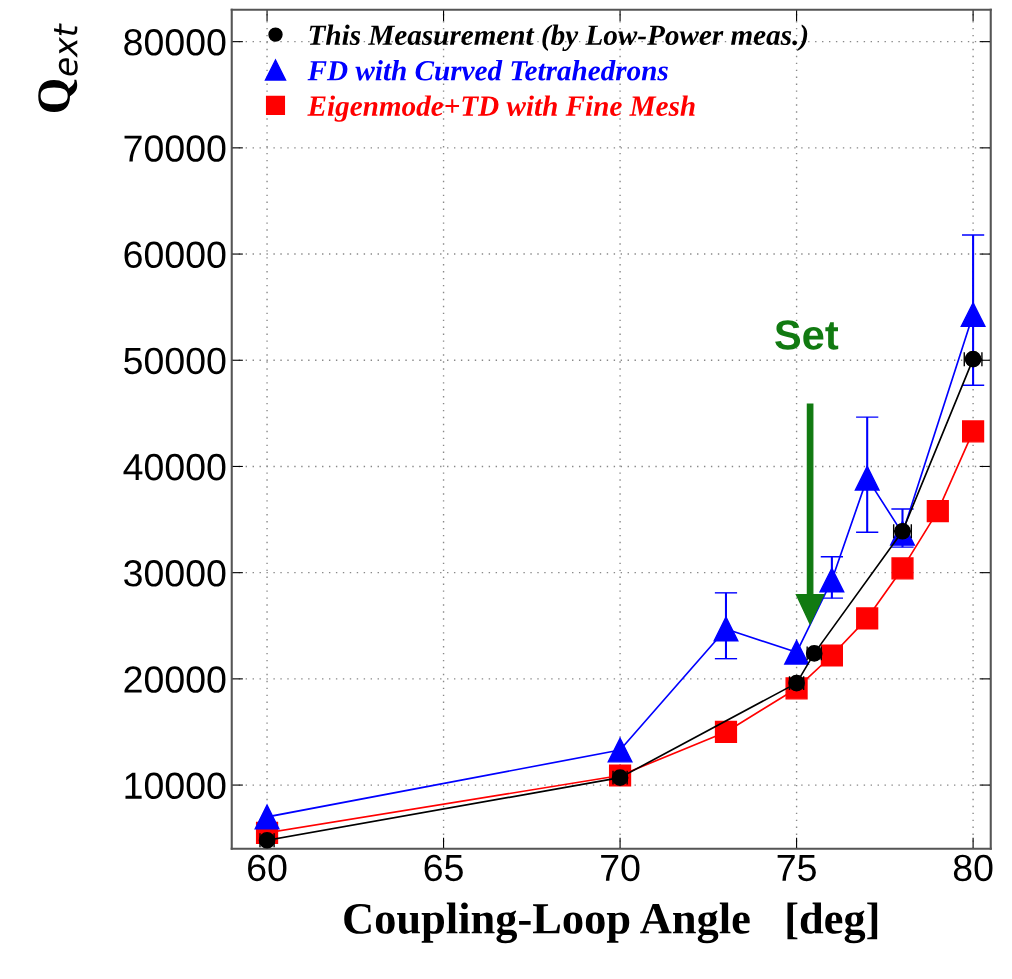 This screenshot has height=979, width=1012. Describe the element at coordinates (558, 38) in the screenshot. I see `legend-label: This Measurement (by Low-Power meas.)` at that location.